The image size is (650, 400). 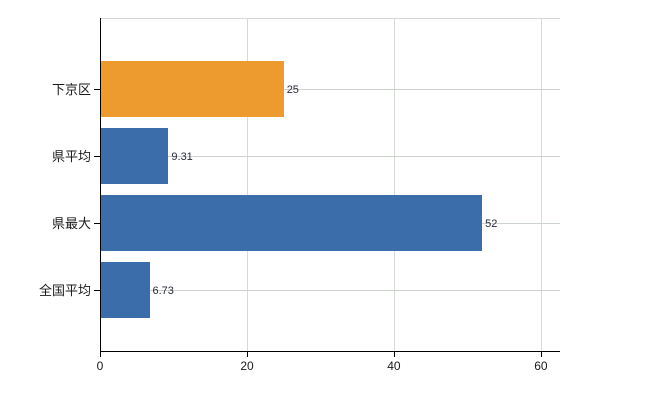 What do you see at coordinates (71, 89) in the screenshot?
I see `y-axis-label-shimogyo-ku: 下京区` at bounding box center [71, 89].